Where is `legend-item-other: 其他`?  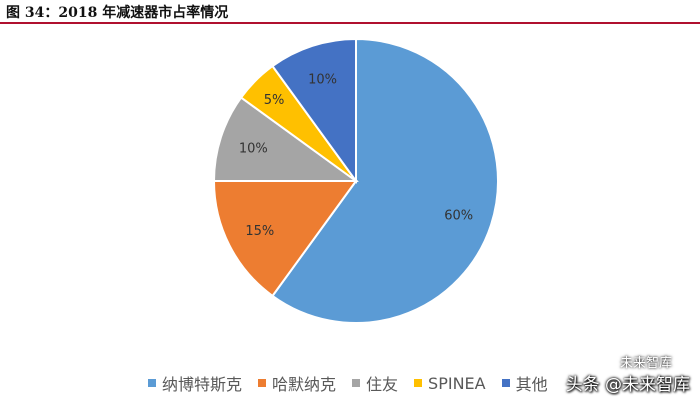 legend-item-other: 其他 is located at coordinates (524, 383).